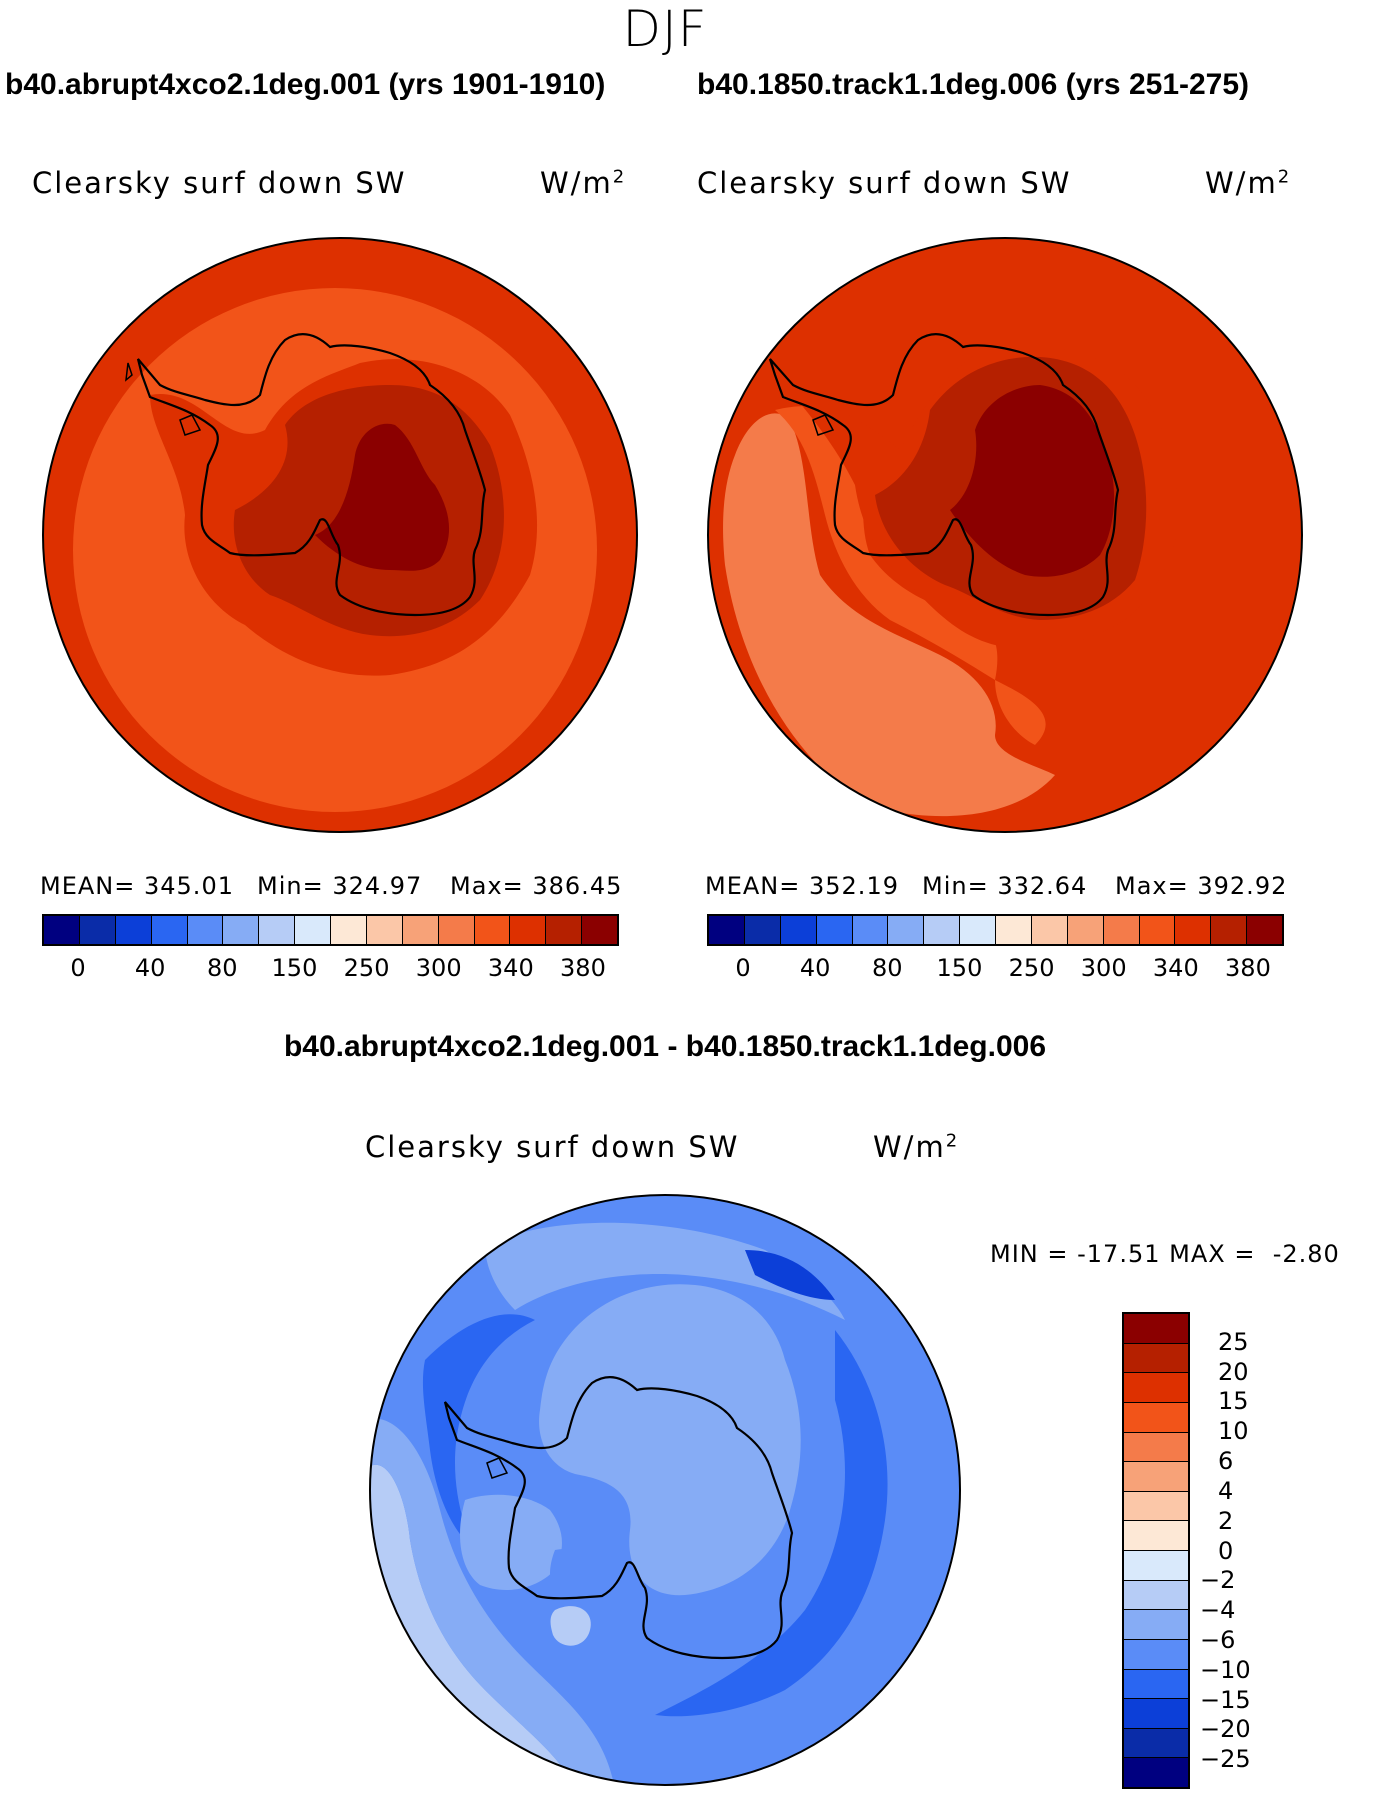 Image resolution: width=1385 pixels, height=1800 pixels. I want to click on panel-right-mean: MEAN= 352.19, so click(802, 886).